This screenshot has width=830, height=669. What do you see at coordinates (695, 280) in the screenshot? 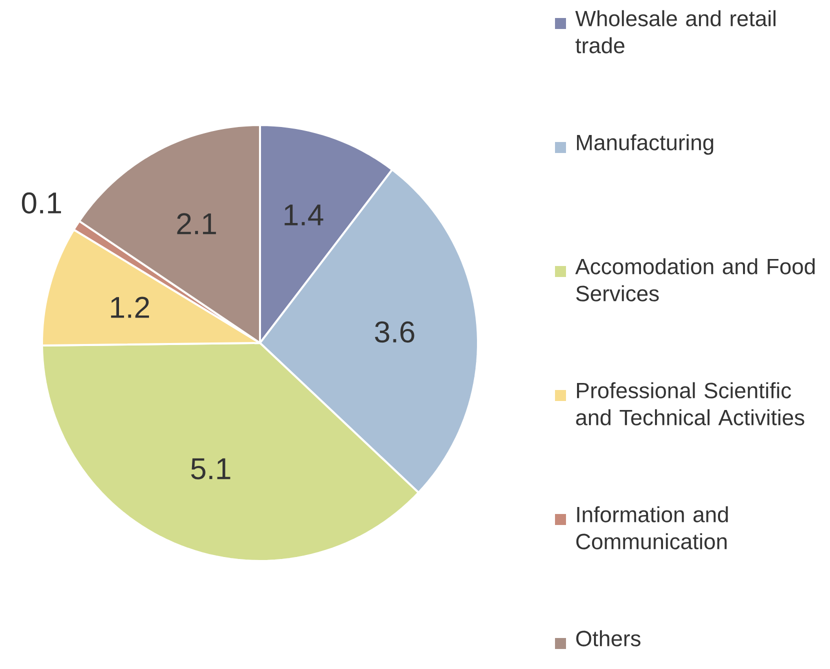
I see `legend-label: Accomodation and Food Services` at bounding box center [695, 280].